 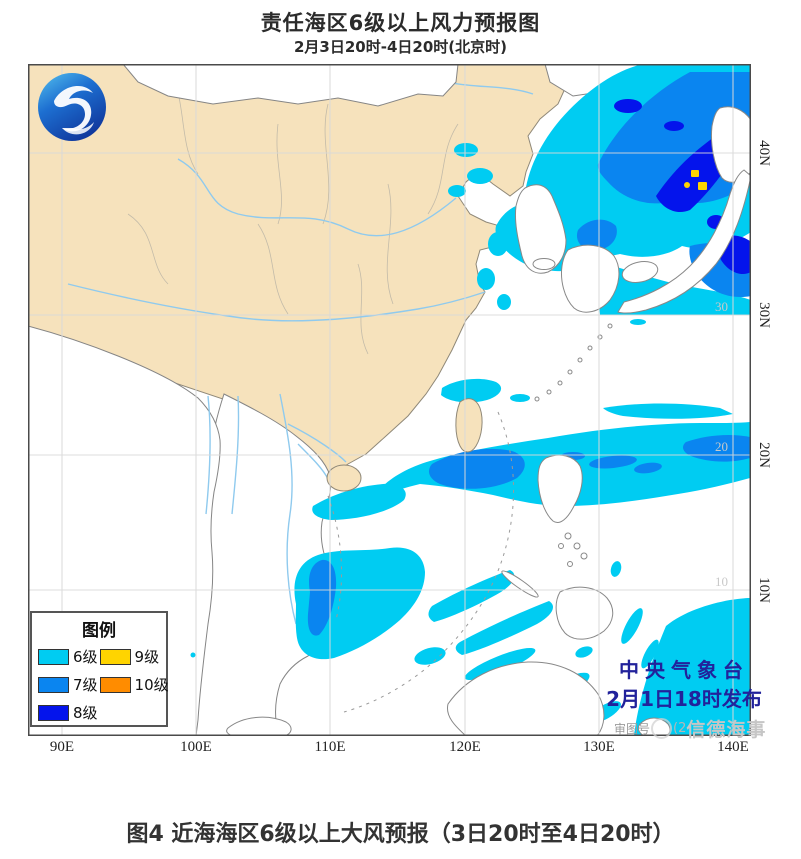 What do you see at coordinates (573, 362) in the screenshot?
I see `ryukyu-islands` at bounding box center [573, 362].